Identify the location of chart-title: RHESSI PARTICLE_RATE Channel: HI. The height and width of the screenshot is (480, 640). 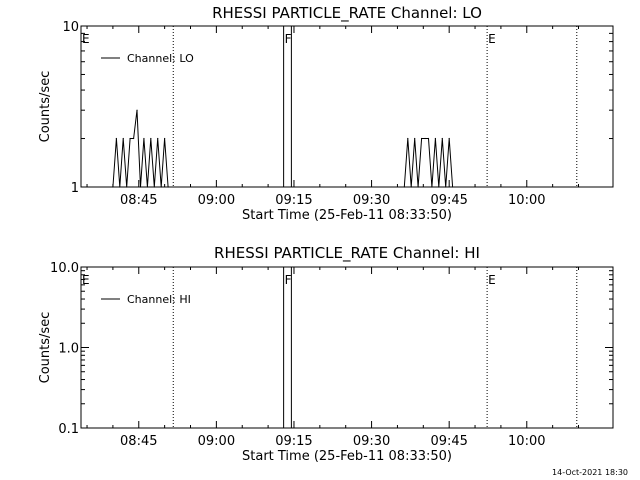
(347, 253).